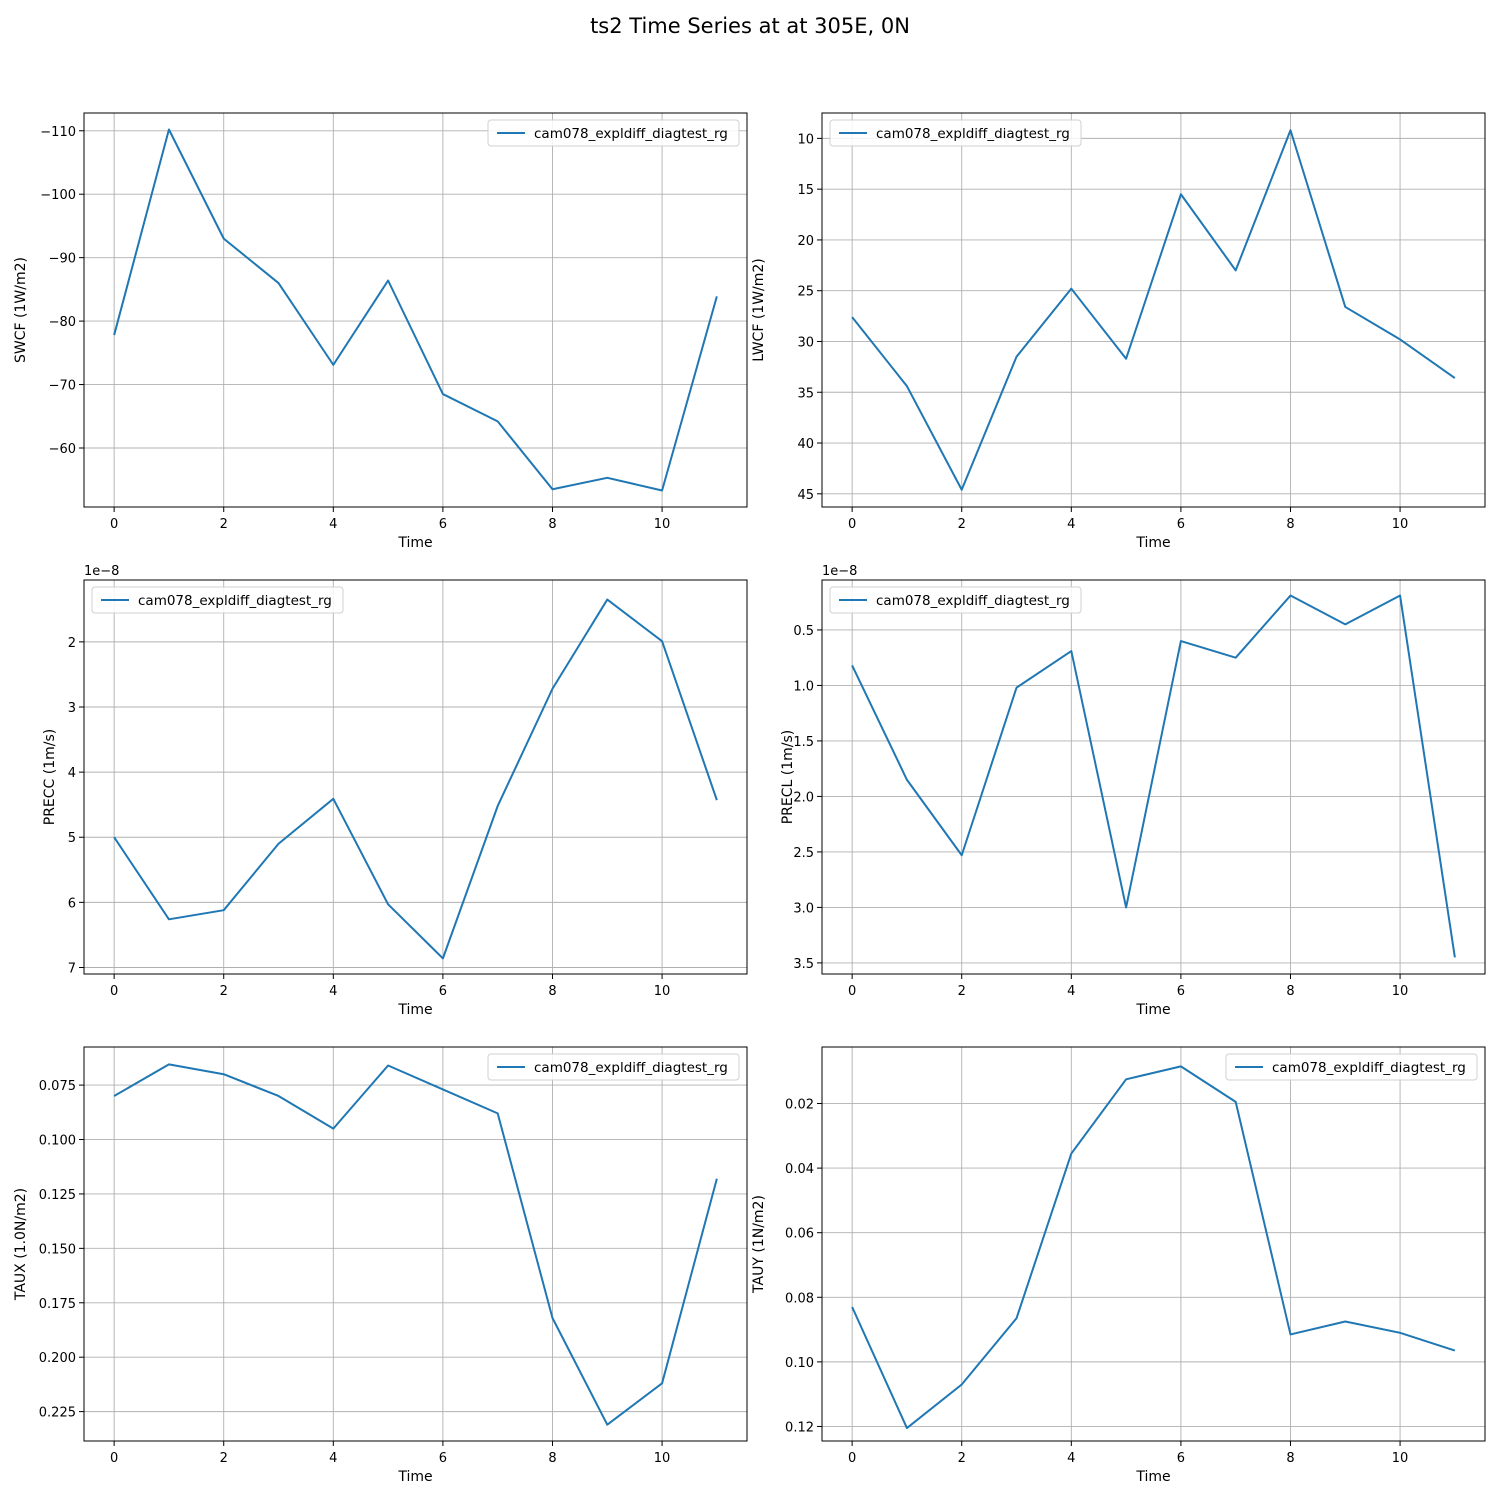 Image resolution: width=1500 pixels, height=1500 pixels. Describe the element at coordinates (805, 190) in the screenshot. I see `y-tick-label: 15` at that location.